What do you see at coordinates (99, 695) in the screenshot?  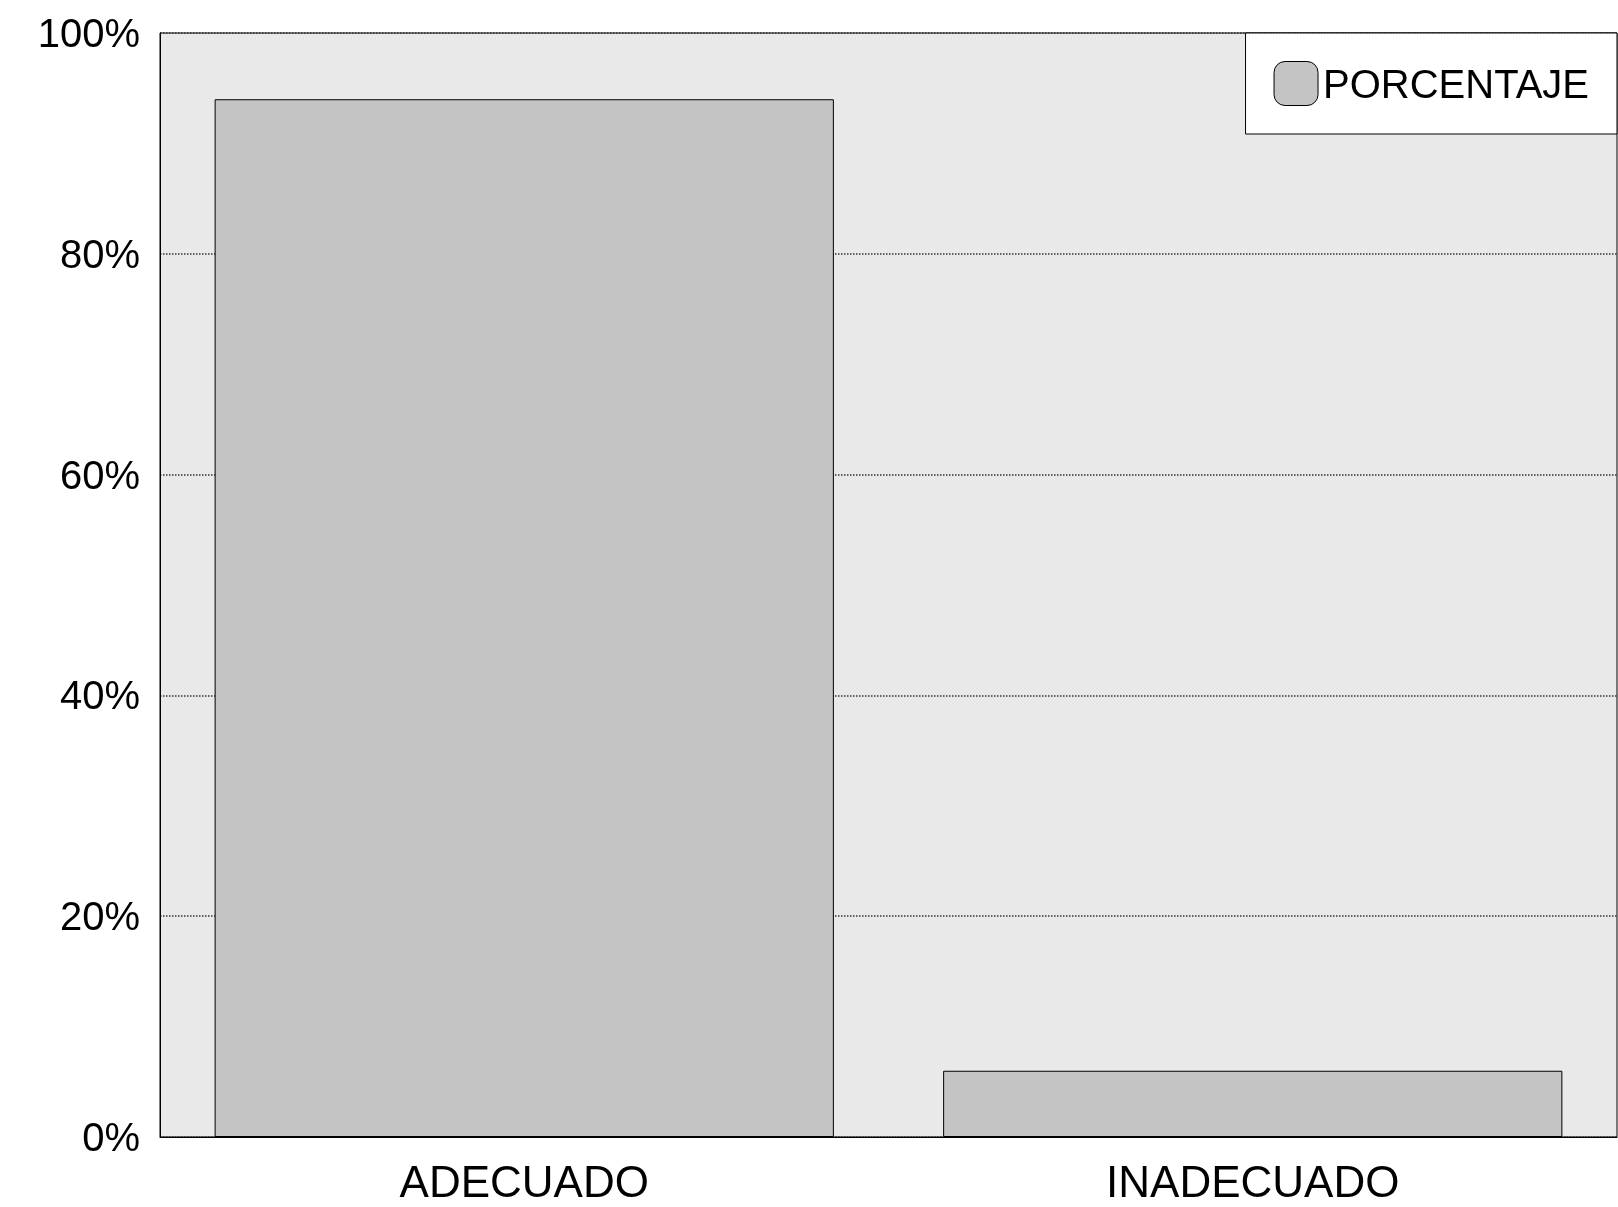 I see `y-tick-label: 40%` at bounding box center [99, 695].